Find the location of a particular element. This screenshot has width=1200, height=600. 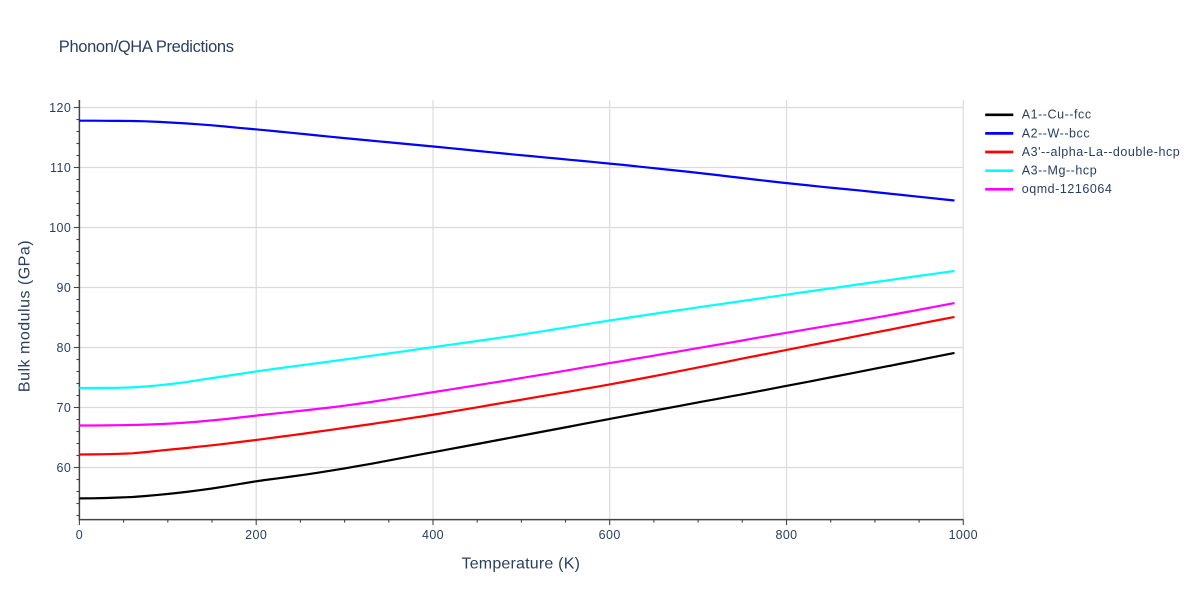

svg-text: Temperature (K) is located at coordinates (521, 564).